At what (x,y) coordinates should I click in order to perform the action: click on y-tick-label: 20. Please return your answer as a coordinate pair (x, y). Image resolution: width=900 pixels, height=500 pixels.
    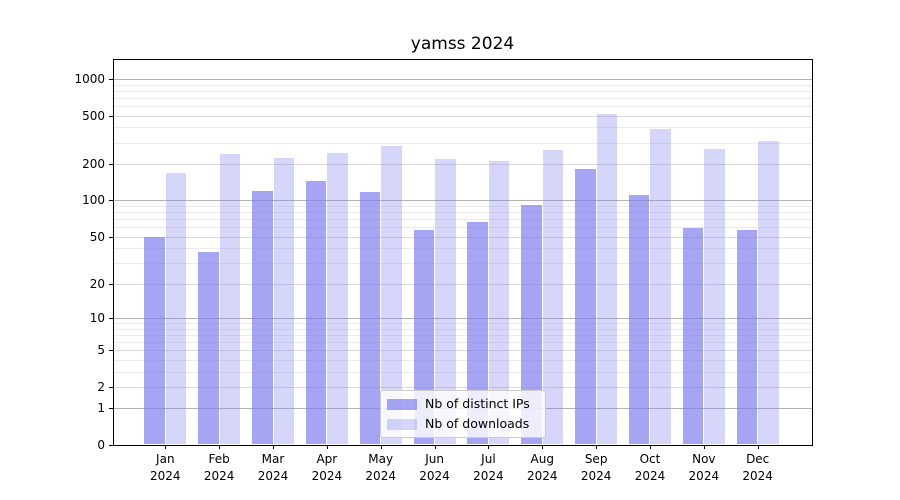
    Looking at the image, I should click on (97, 283).